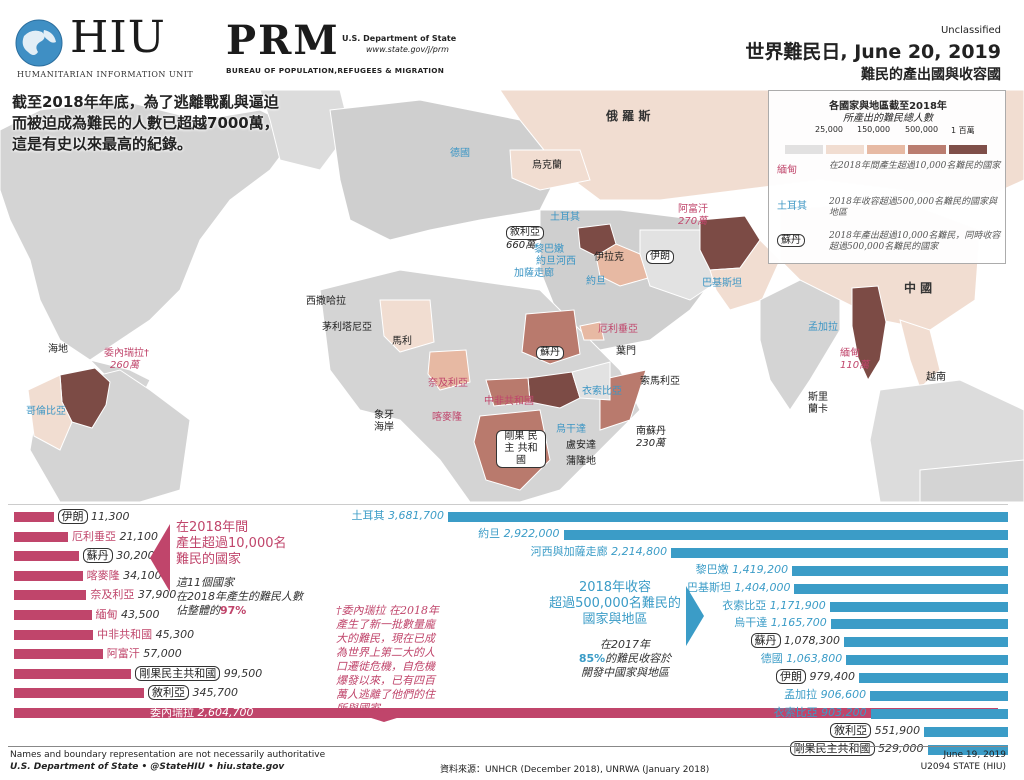  What do you see at coordinates (875, 730) in the screenshot?
I see `hosting-bar-label: 敘利亞 551,900` at bounding box center [875, 730].